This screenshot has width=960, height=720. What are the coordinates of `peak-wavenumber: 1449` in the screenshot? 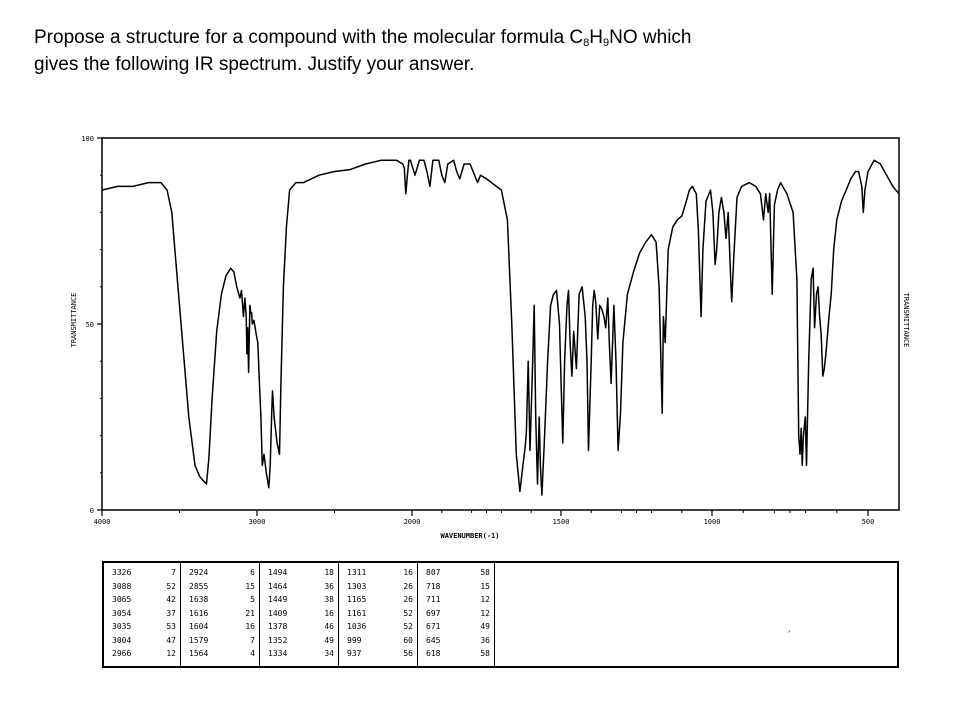 It's located at (278, 599).